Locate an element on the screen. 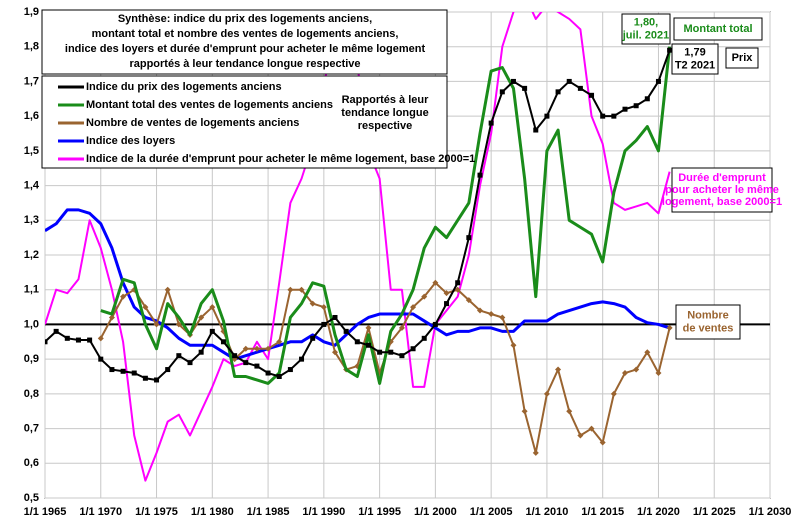 This screenshot has height=526, width=800. annotation: tendance longue is located at coordinates (384, 113).